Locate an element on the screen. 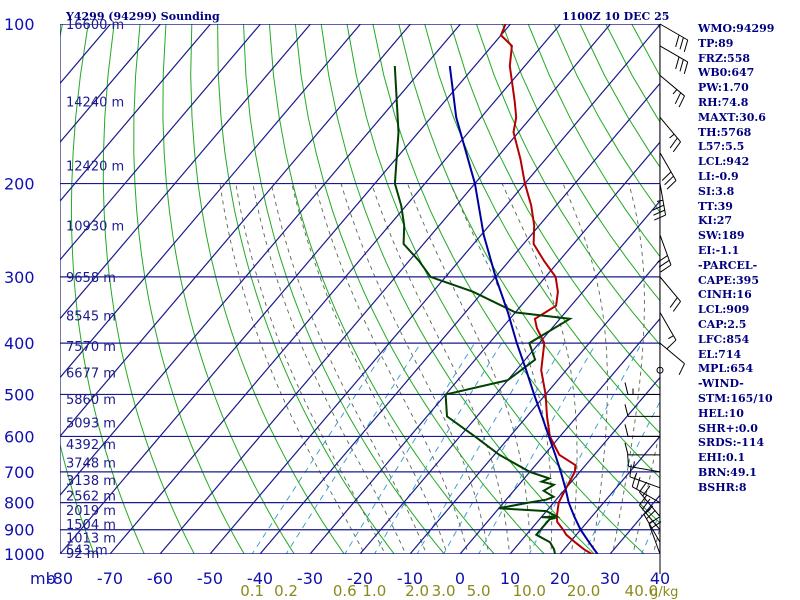 The height and width of the screenshot is (600, 800). sounding-index-item: LCL:909 is located at coordinates (724, 310).